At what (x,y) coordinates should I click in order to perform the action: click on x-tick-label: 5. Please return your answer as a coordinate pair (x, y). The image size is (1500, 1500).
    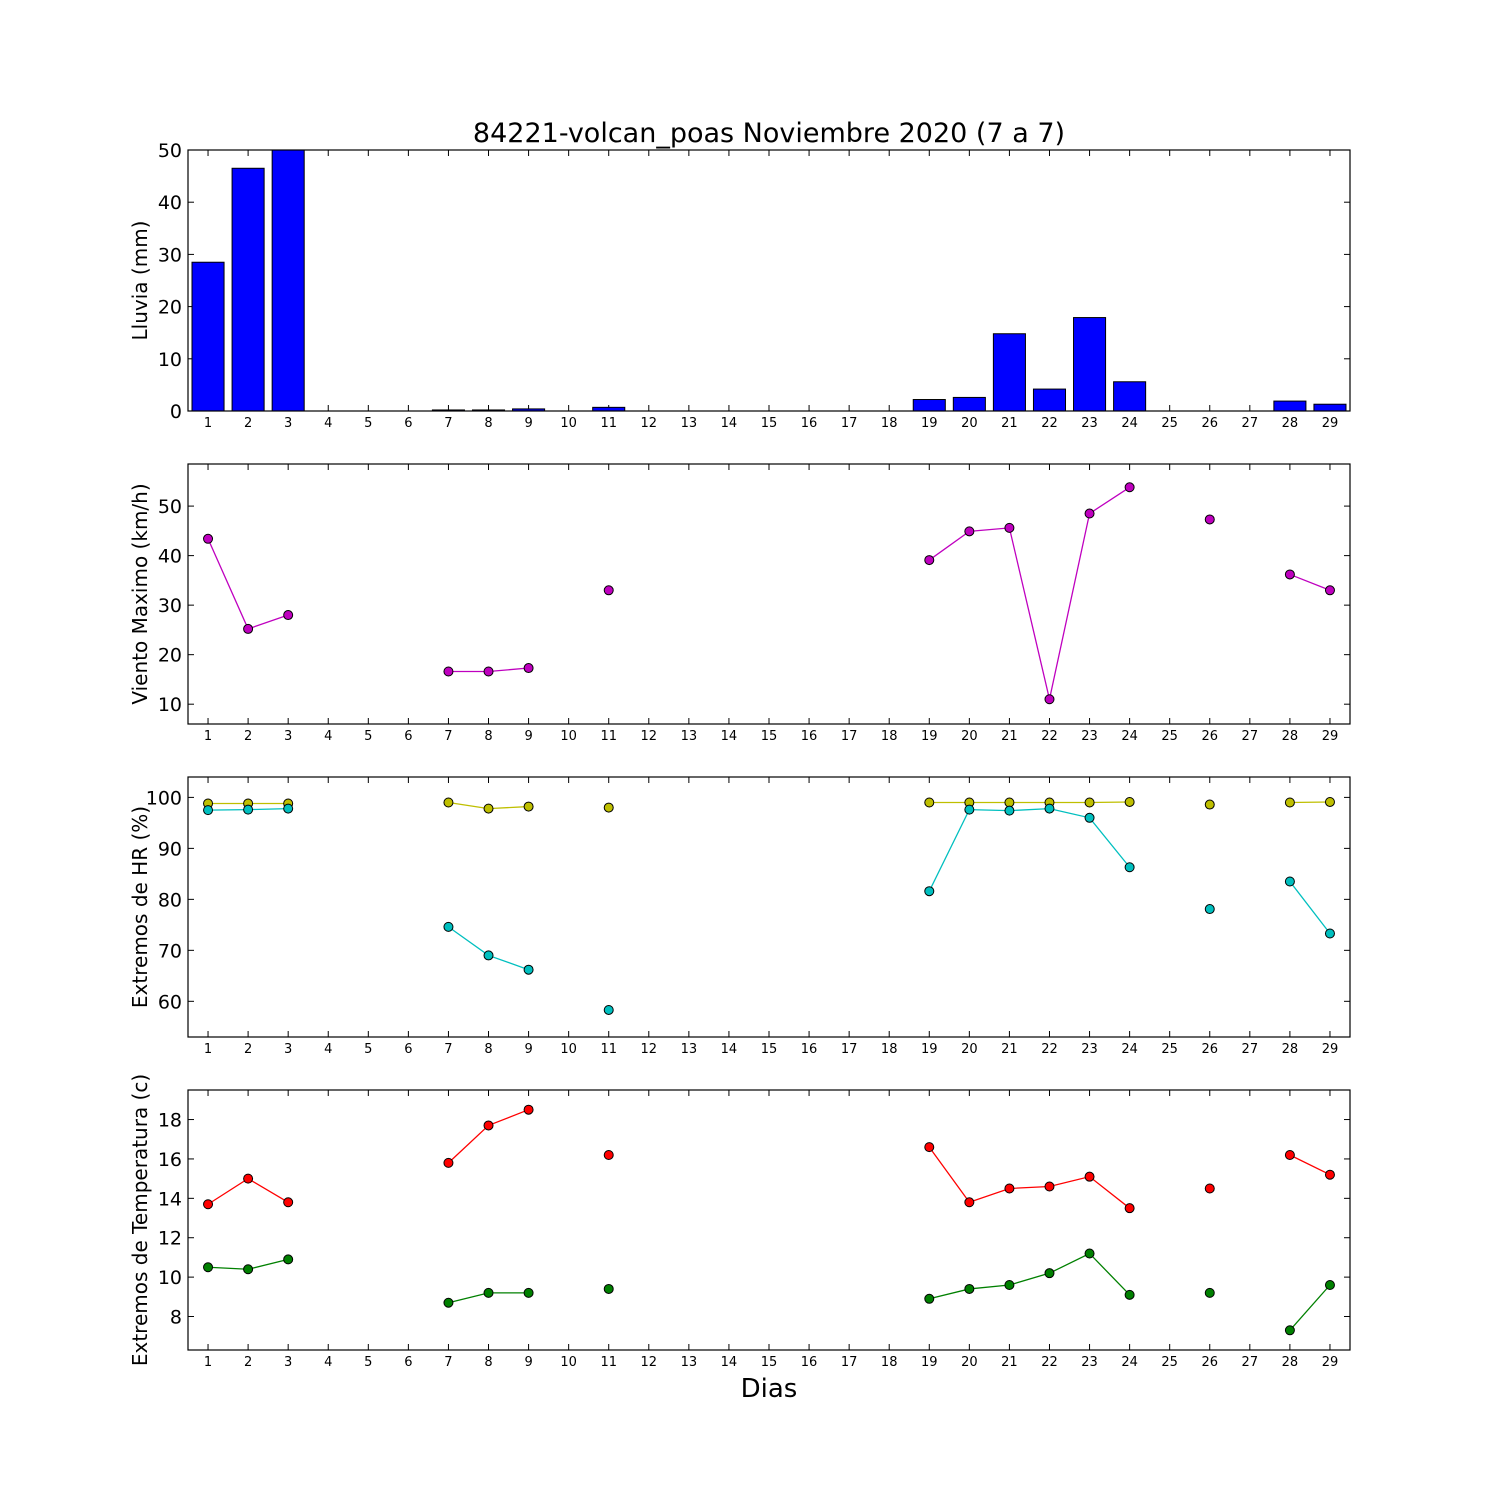
    Looking at the image, I should click on (368, 736).